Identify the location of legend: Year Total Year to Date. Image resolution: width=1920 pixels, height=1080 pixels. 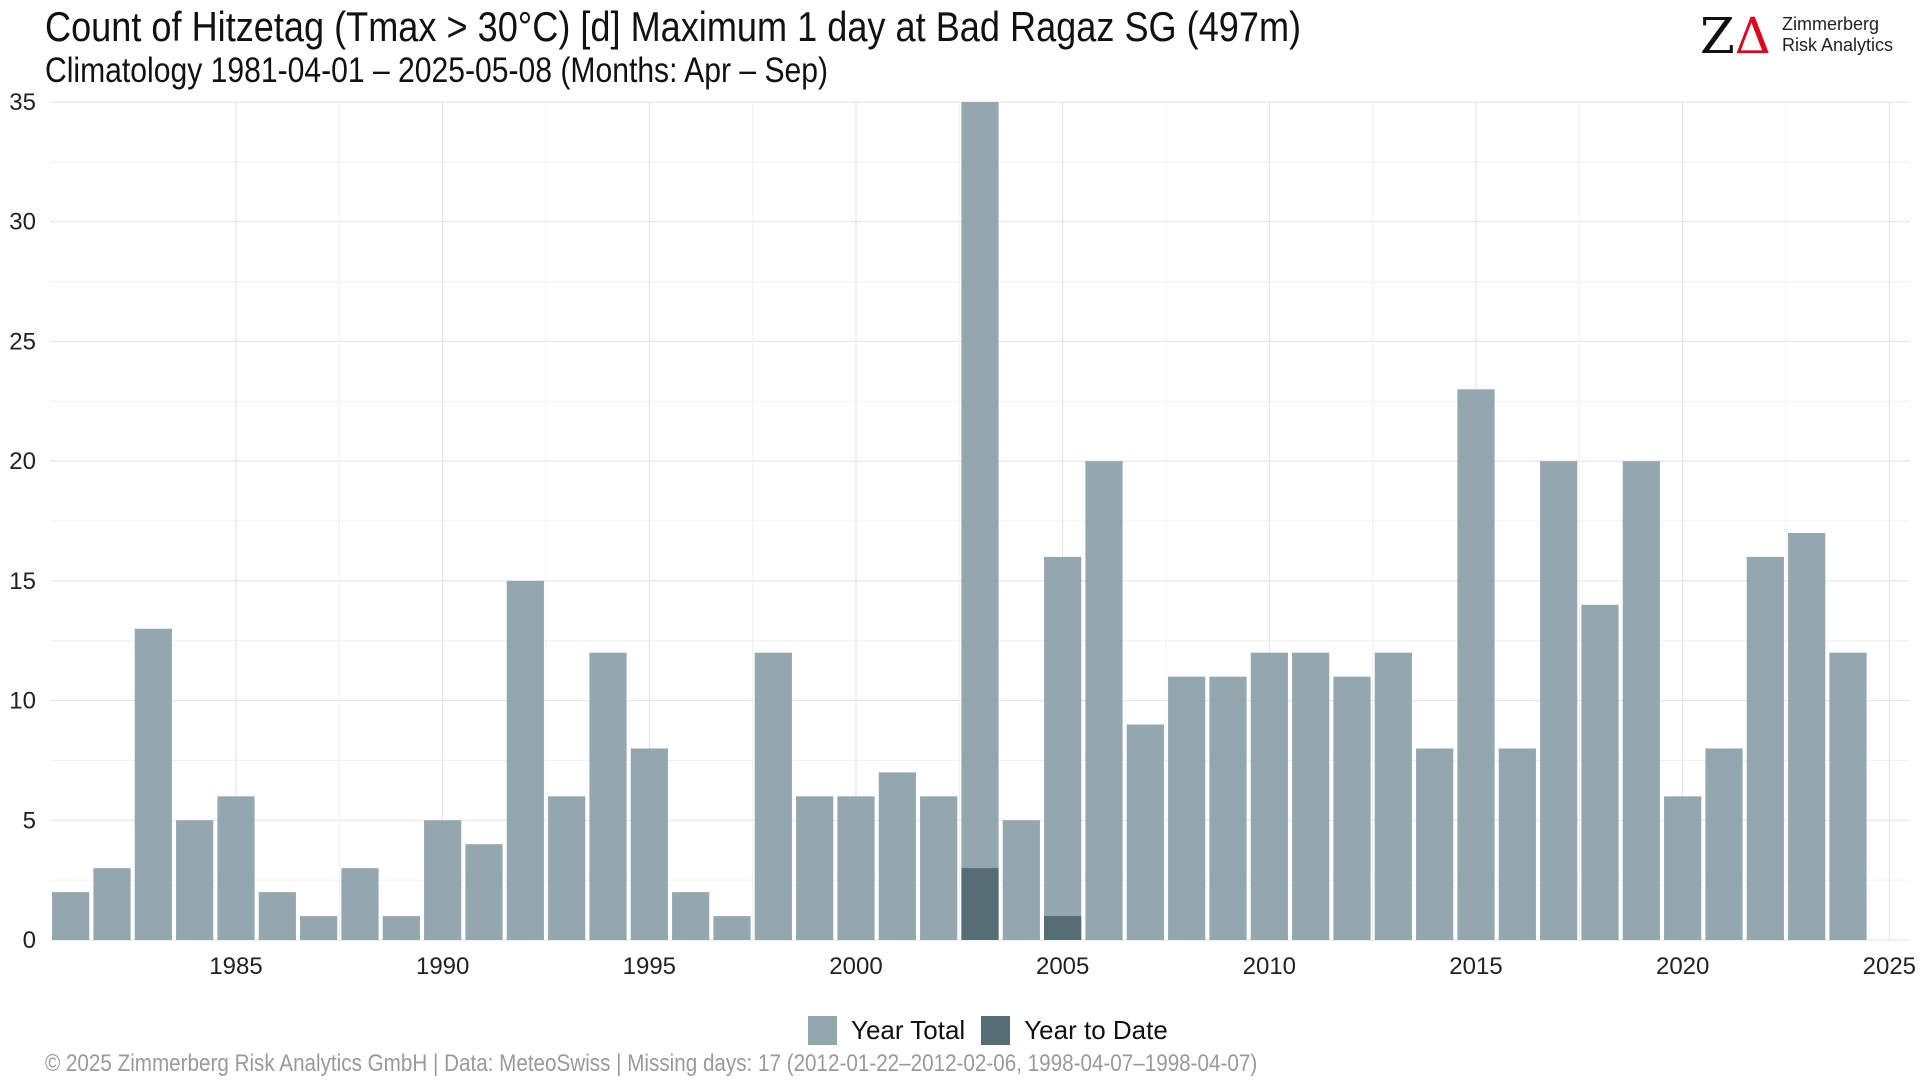
(996, 1030).